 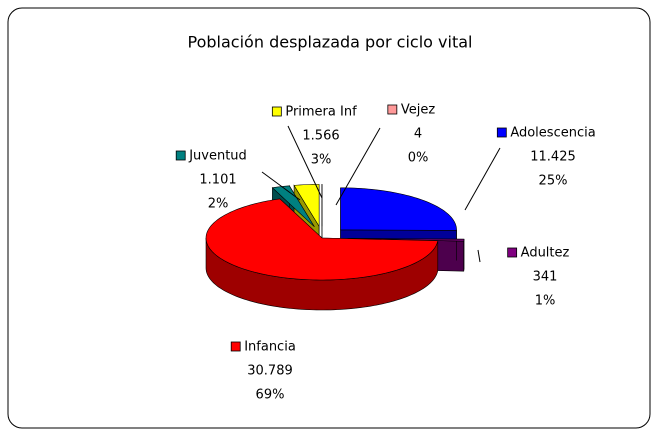 I want to click on value-label: 1.566, so click(x=320, y=136).